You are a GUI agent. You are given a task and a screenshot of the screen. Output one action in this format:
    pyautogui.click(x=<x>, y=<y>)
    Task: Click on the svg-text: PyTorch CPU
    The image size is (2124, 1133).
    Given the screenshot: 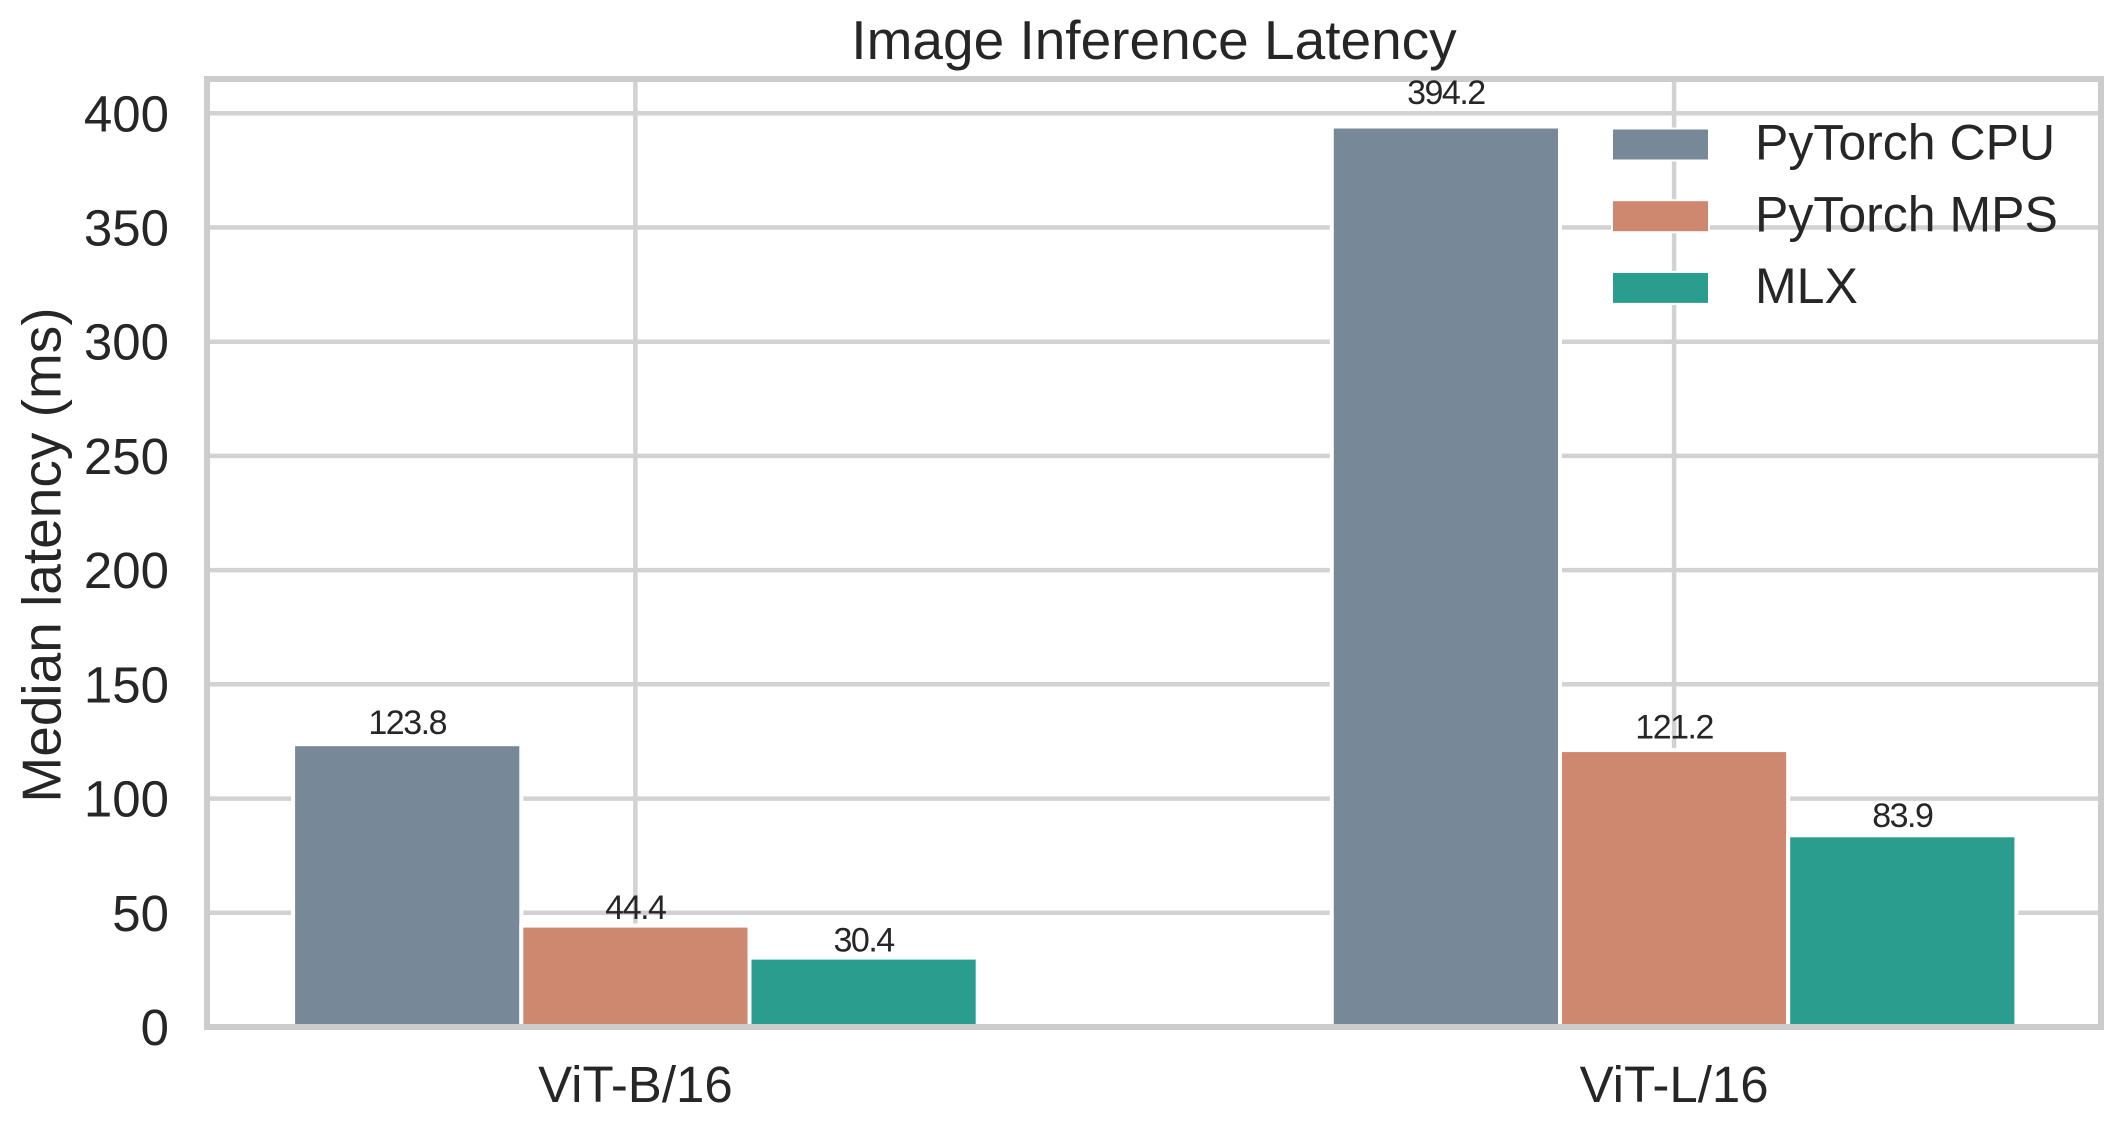 What is the action you would take?
    pyautogui.click(x=1905, y=143)
    